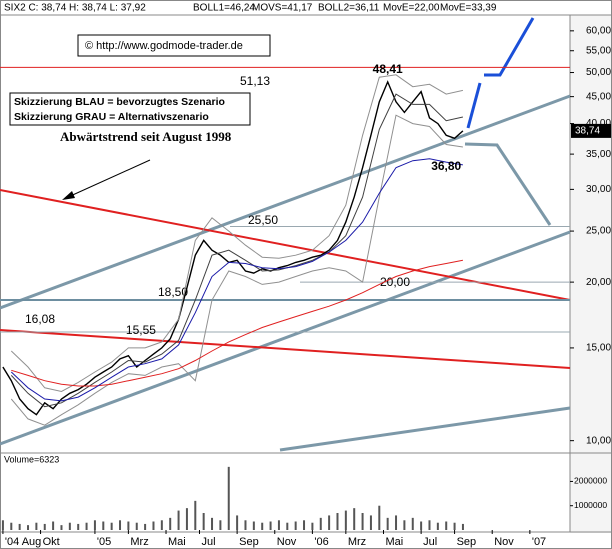  I want to click on trend-label: Abwärtstrend seit August 1998, so click(146, 136).